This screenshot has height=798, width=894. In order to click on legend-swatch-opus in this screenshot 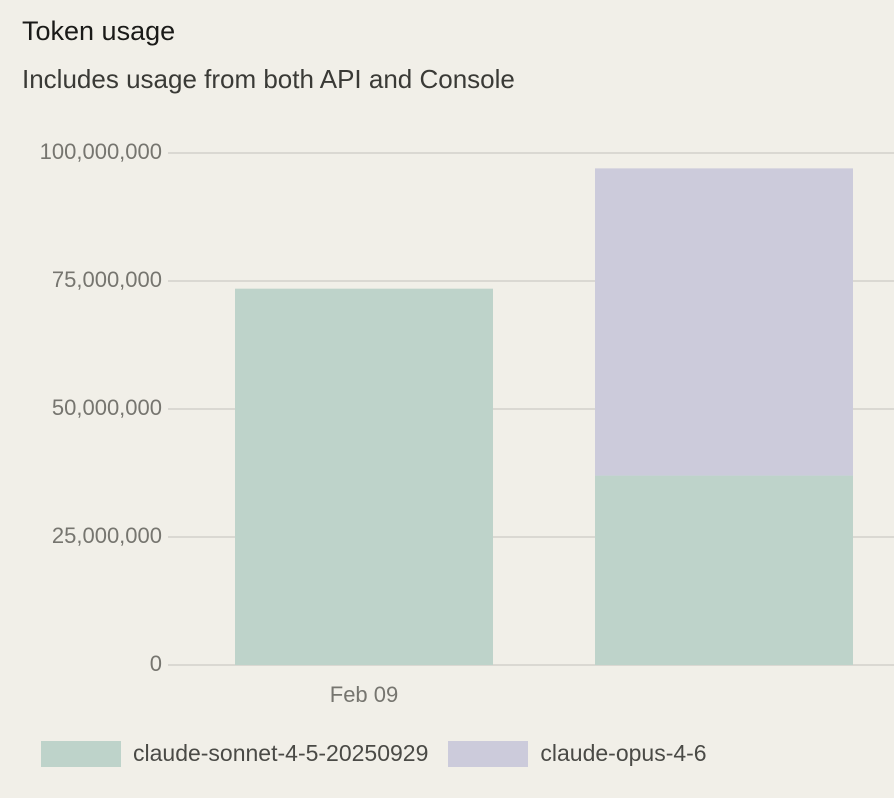, I will do `click(488, 753)`.